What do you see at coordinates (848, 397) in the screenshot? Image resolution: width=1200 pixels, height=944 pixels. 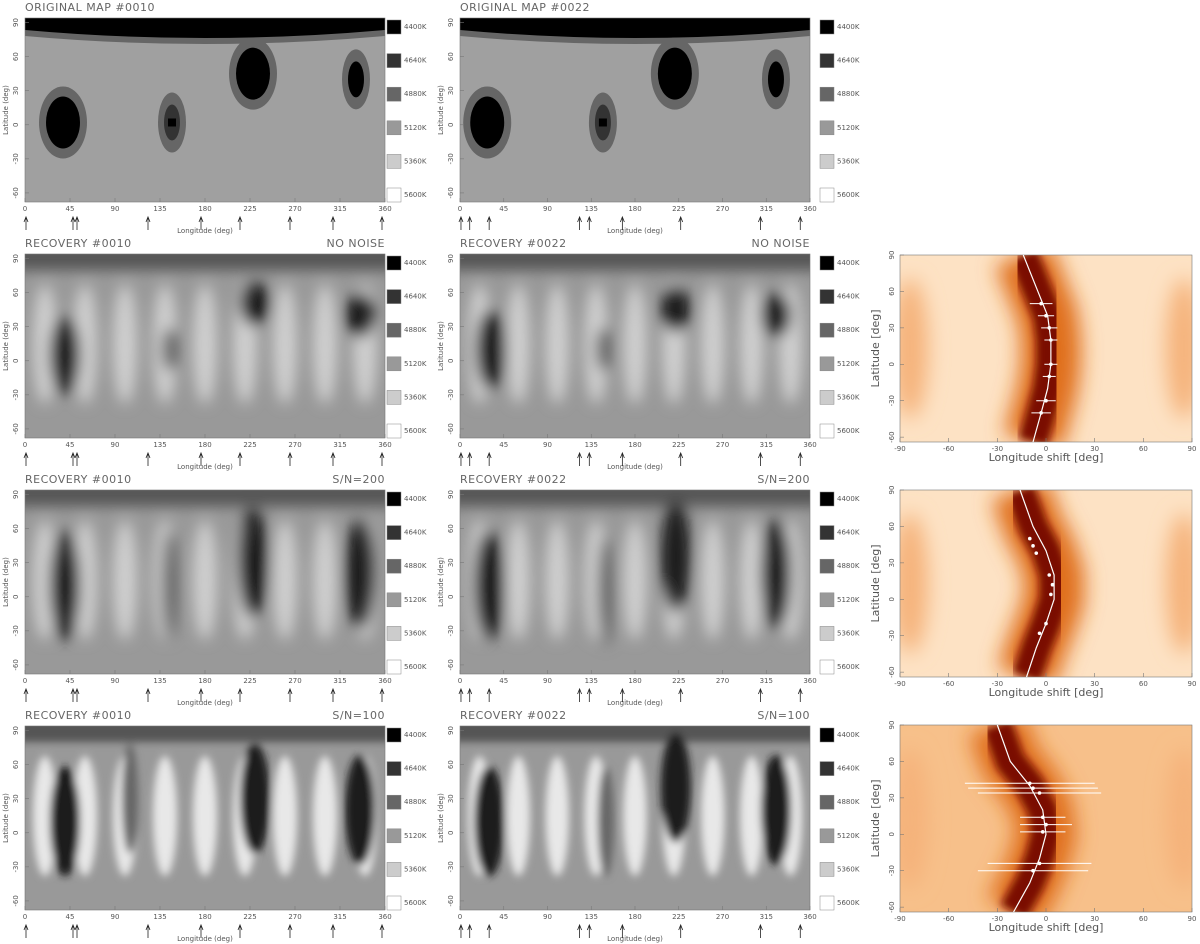 I see `colorbar-label: 5360K` at bounding box center [848, 397].